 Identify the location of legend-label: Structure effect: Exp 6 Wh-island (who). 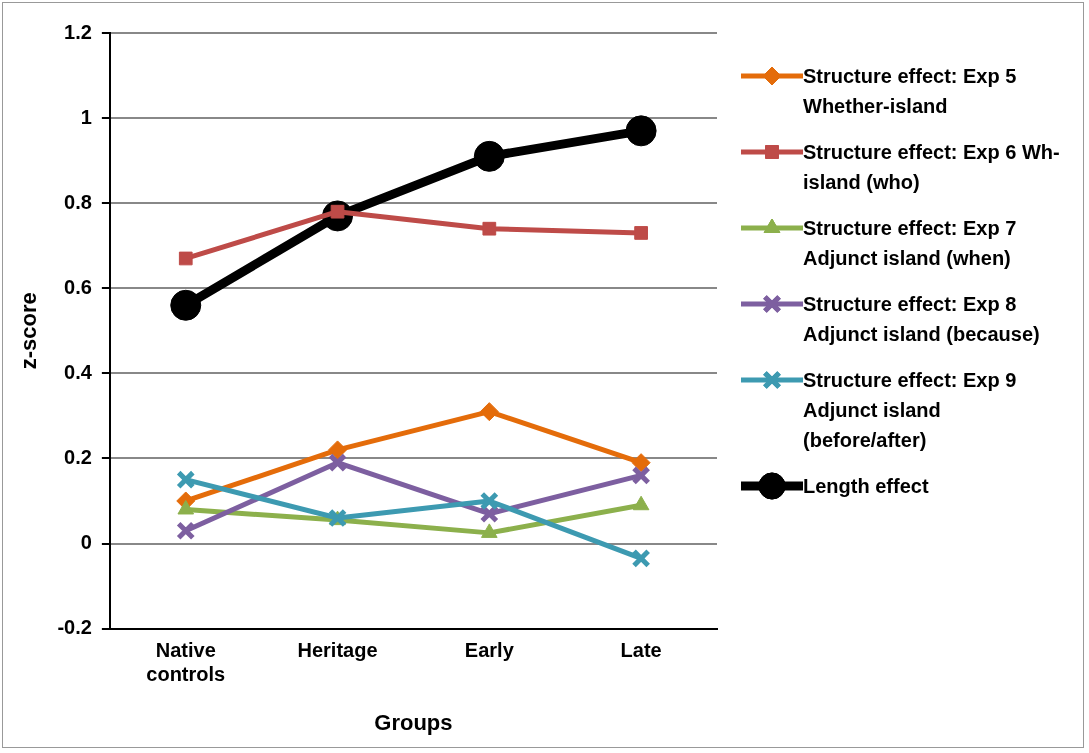
(932, 167).